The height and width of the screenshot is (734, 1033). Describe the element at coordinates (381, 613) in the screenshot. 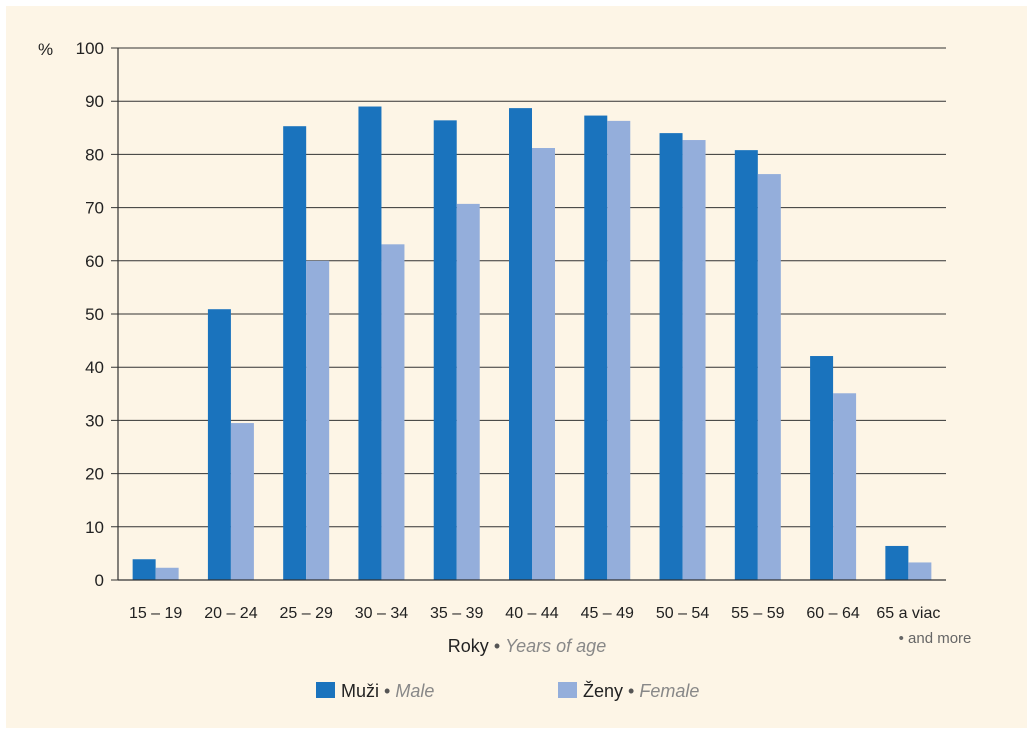

I see `x-tick-label: 30 – 34` at that location.